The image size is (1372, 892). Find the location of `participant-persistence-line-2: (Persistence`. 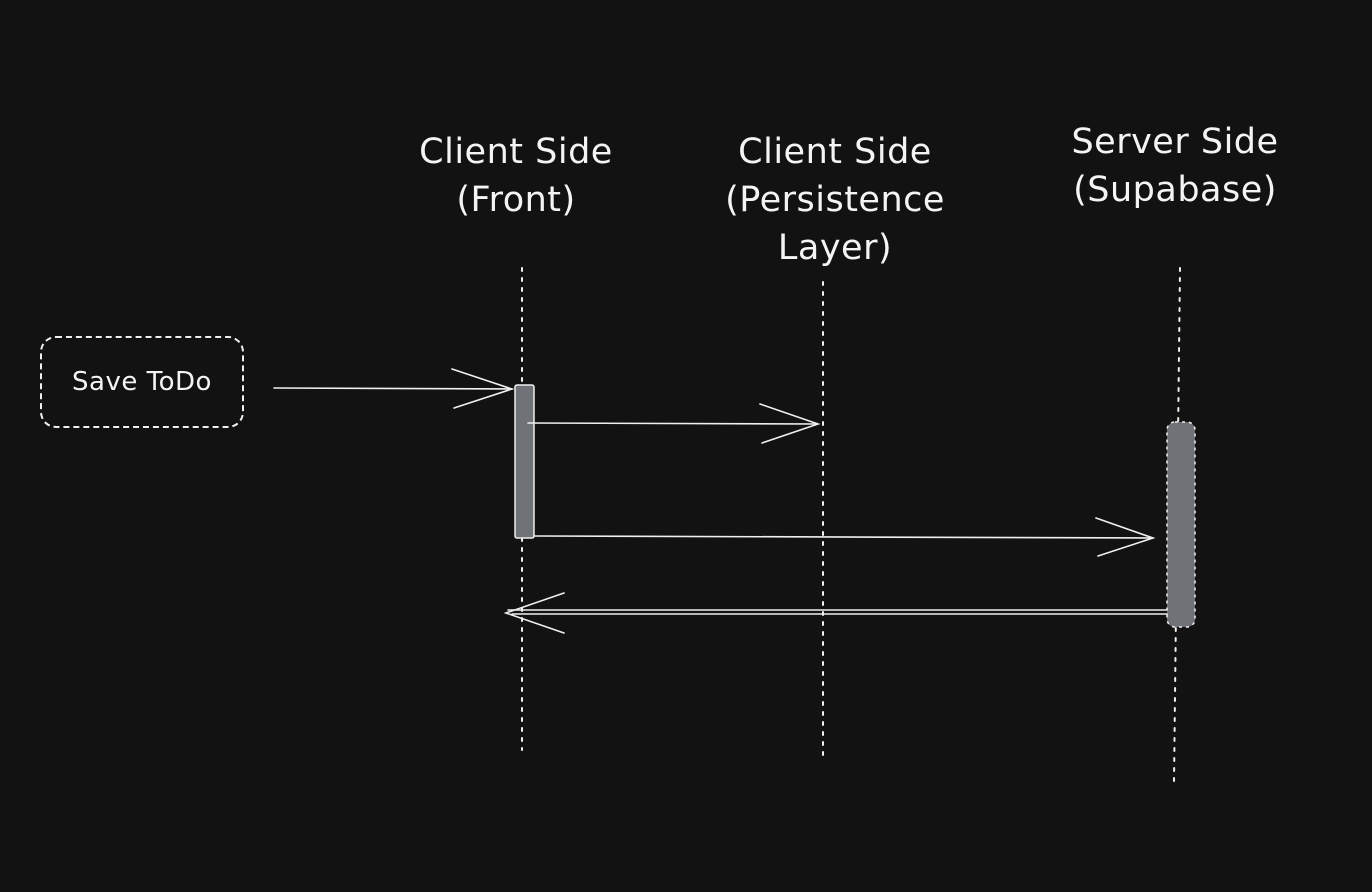

participant-persistence-line-2: (Persistence is located at coordinates (835, 200).